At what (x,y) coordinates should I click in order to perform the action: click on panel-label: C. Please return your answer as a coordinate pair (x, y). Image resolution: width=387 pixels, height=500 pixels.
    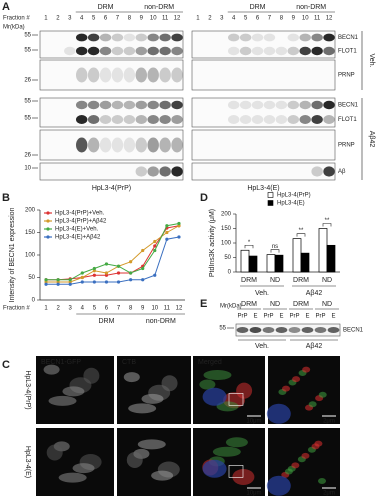
    Looking at the image, I should click on (6, 365).